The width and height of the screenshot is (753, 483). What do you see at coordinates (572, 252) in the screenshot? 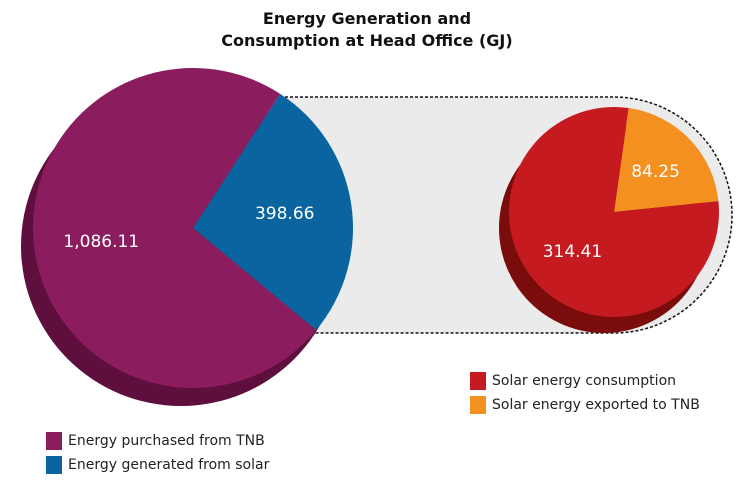
I see `value-label: 314.41` at bounding box center [572, 252].